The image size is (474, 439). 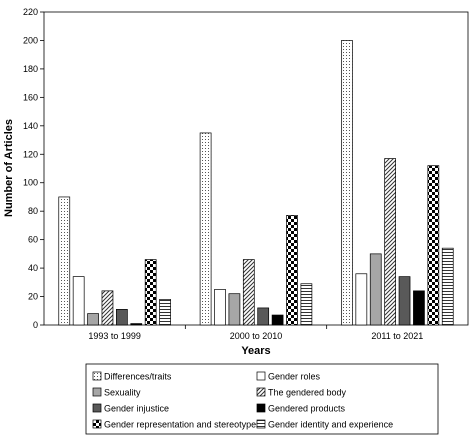 I want to click on legend-label: Differences/traits, so click(x=138, y=377).